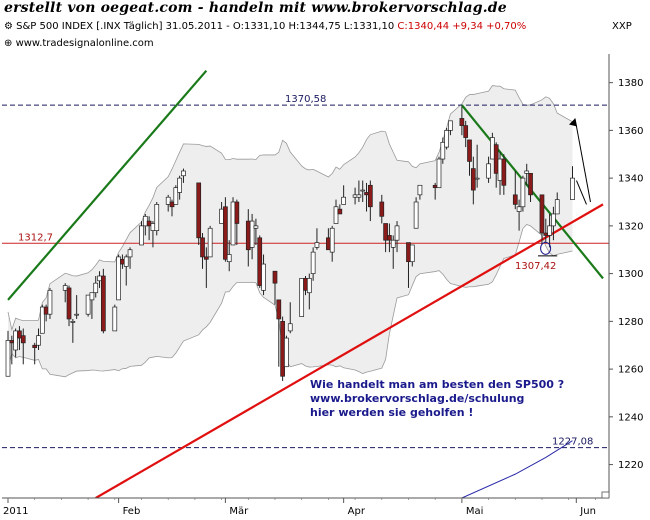 This screenshot has height=520, width=650. Describe the element at coordinates (8, 43) in the screenshot. I see `crosshair-icon: ⊕` at that location.